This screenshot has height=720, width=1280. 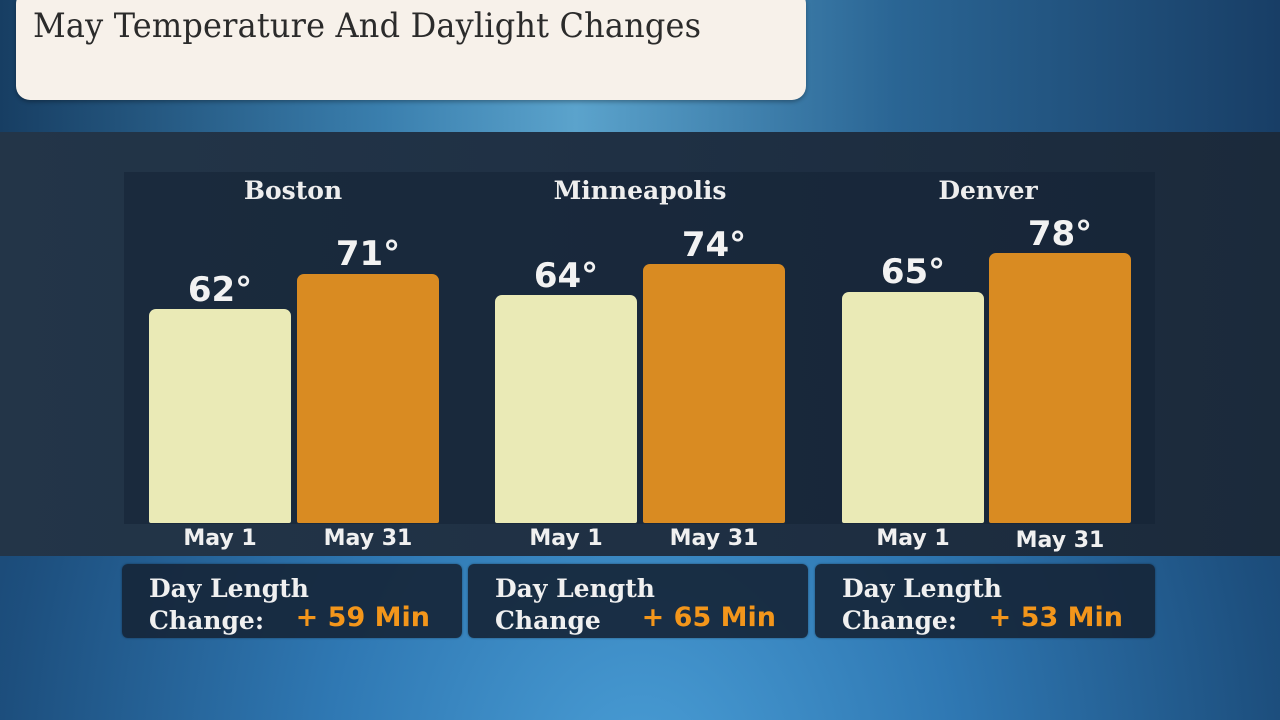 I want to click on temp-may31: 74°, so click(x=714, y=245).